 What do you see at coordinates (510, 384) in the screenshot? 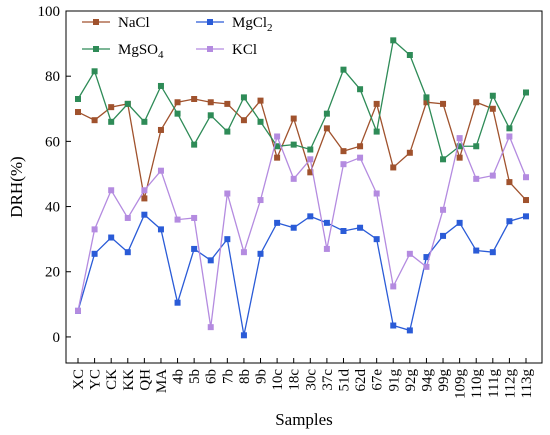
I see `x-tick-label: 112g` at bounding box center [510, 384].